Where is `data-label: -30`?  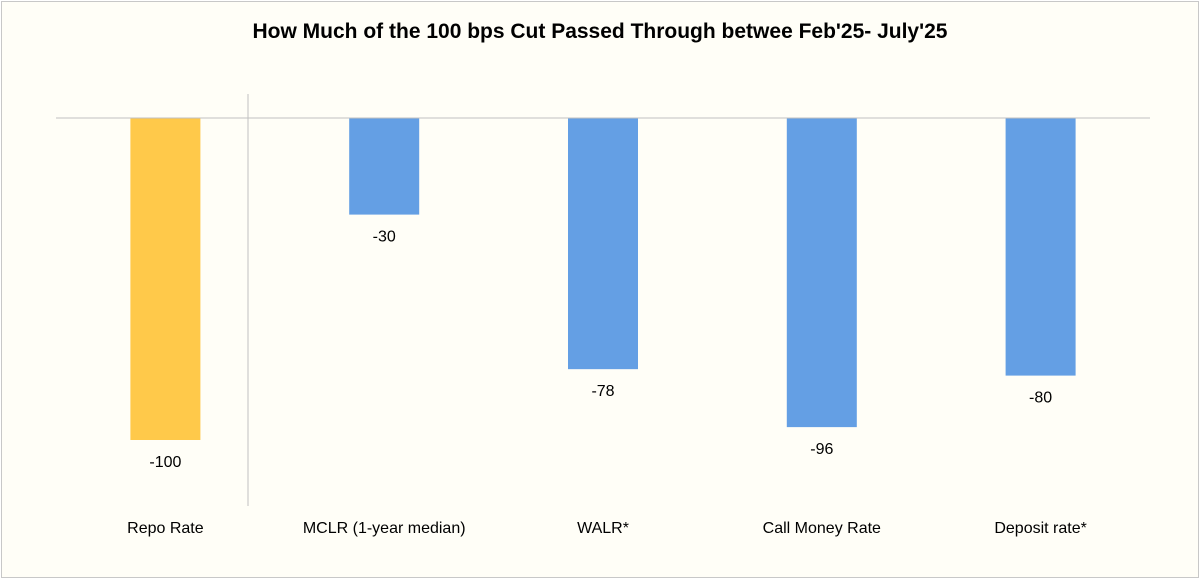 data-label: -30 is located at coordinates (384, 237).